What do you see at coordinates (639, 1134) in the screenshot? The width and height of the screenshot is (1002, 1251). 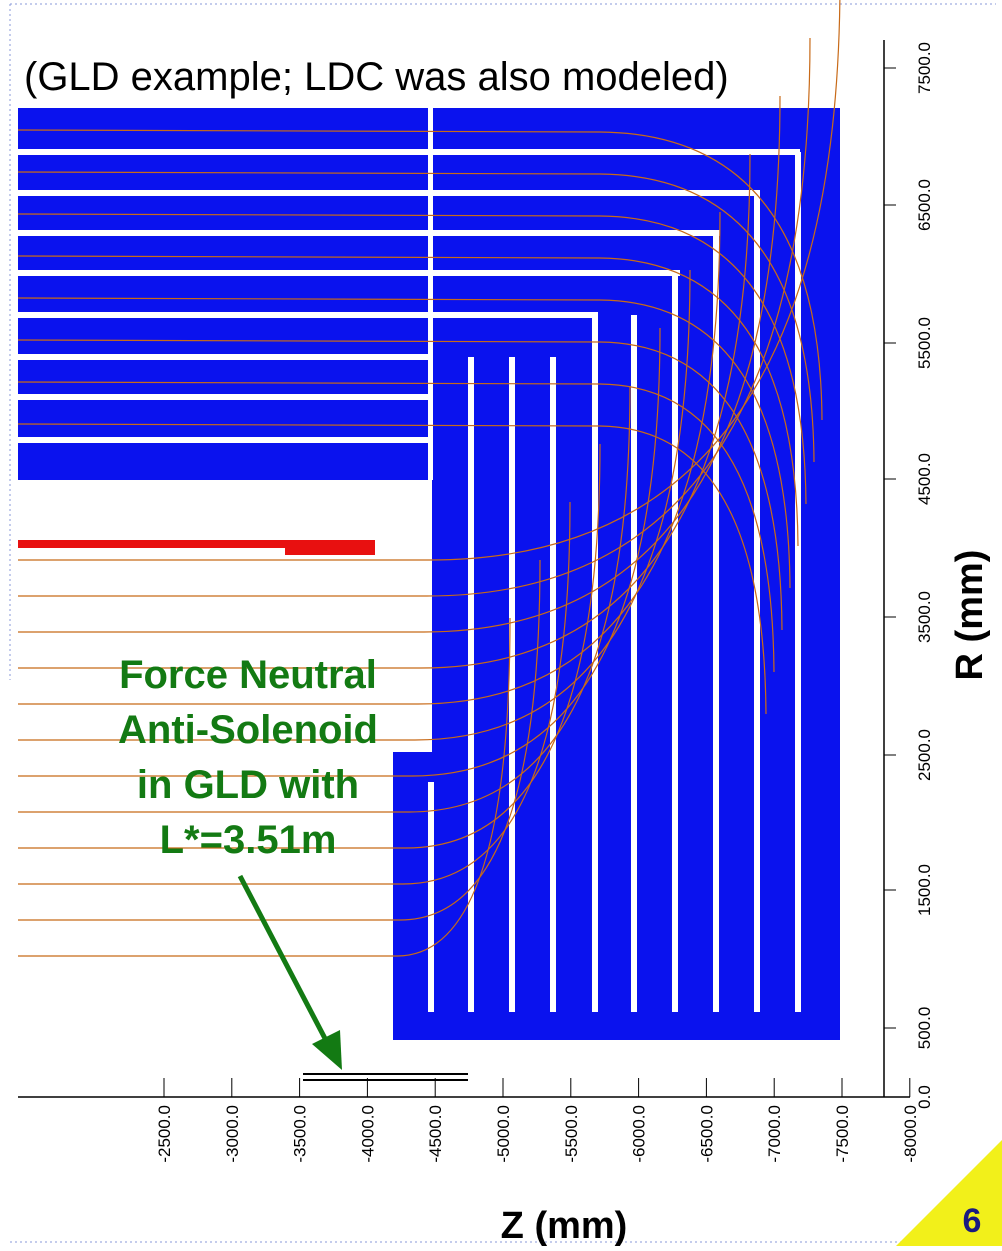 I see `z-tick-label: -6000.0` at bounding box center [639, 1134].